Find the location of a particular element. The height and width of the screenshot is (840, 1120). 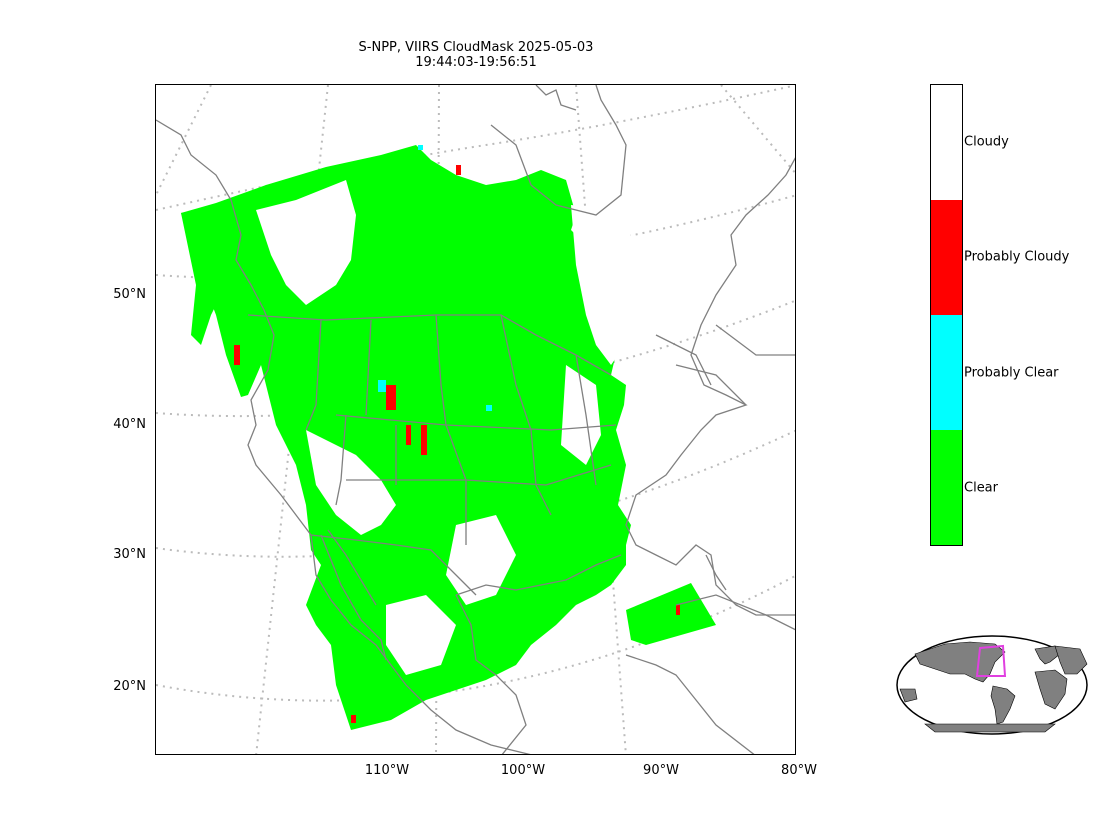

lon-label-90w: 90°W is located at coordinates (661, 770).